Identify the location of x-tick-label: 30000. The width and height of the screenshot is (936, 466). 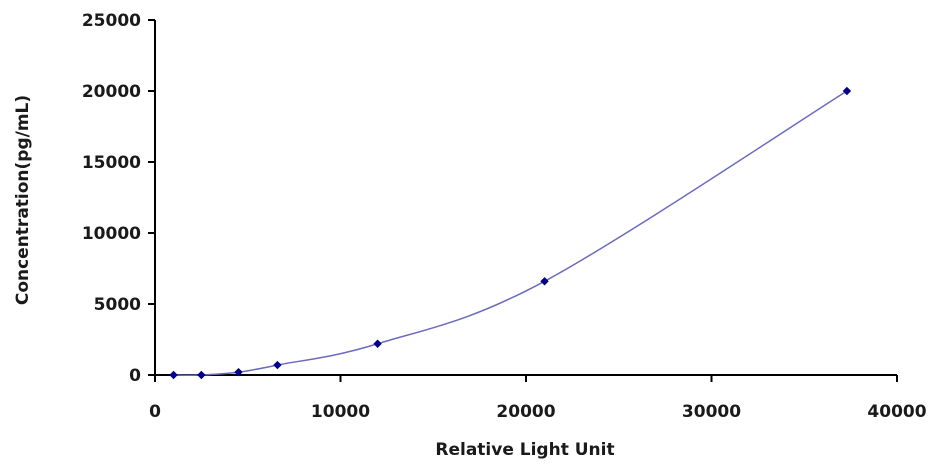
(711, 412).